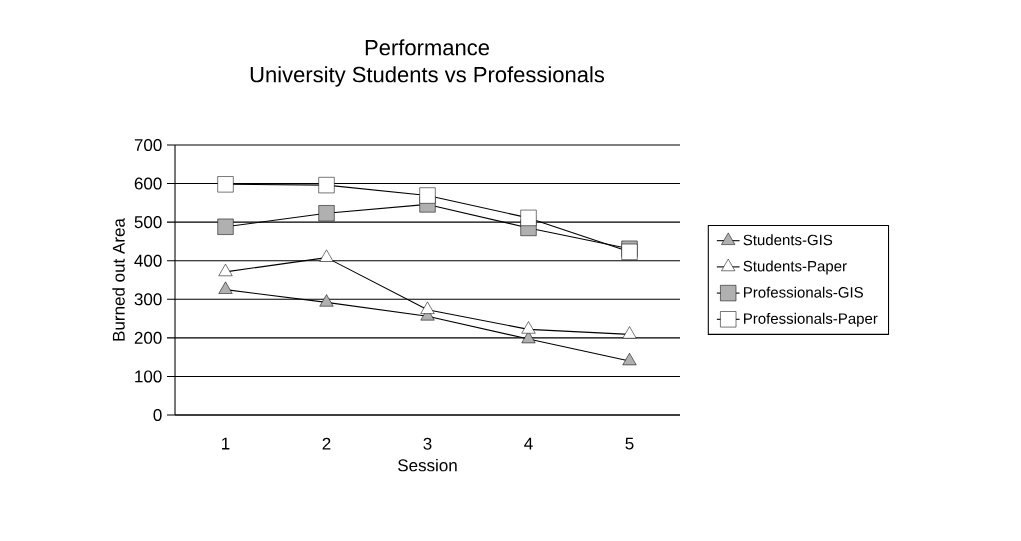  I want to click on y-tick-label: 400, so click(148, 260).